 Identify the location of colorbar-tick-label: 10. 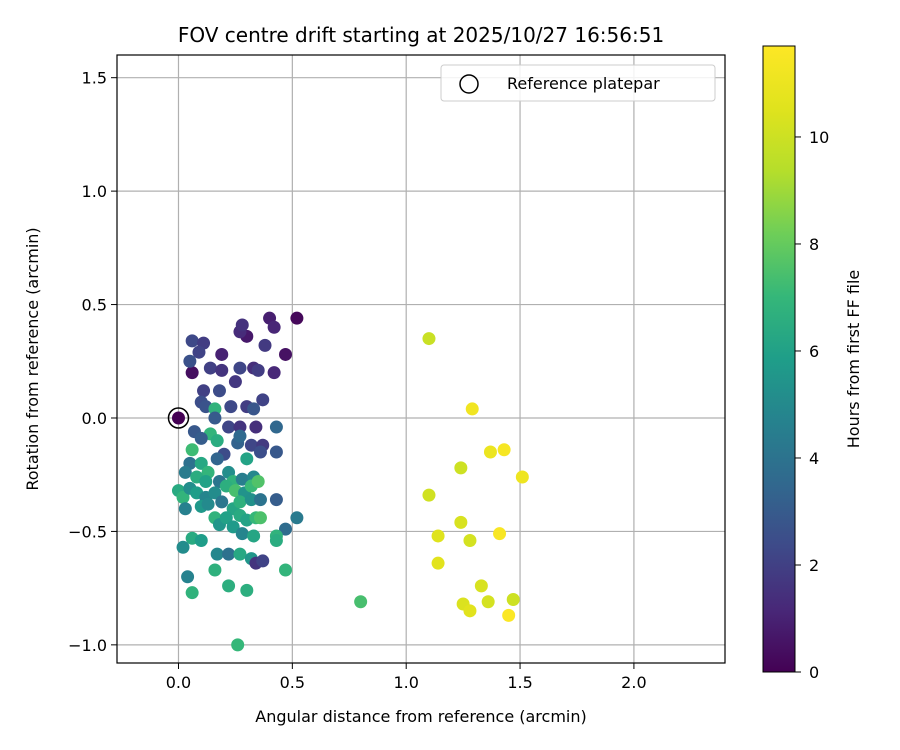
(819, 137).